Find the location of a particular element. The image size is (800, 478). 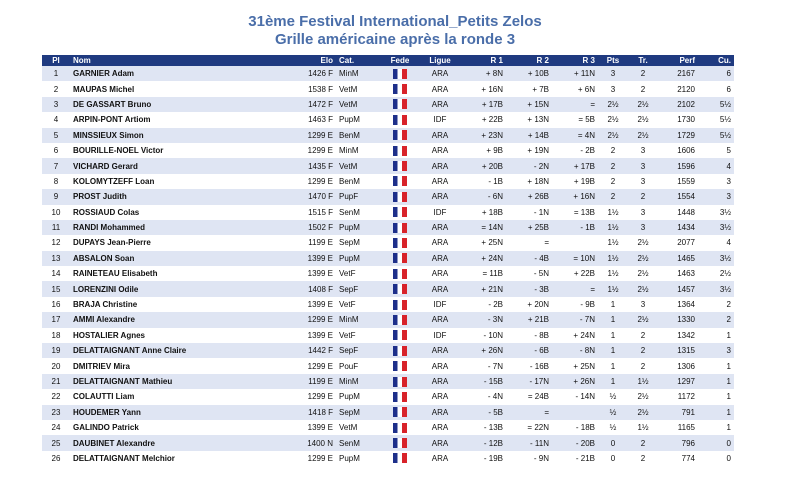

cell: BenM is located at coordinates (358, 135).